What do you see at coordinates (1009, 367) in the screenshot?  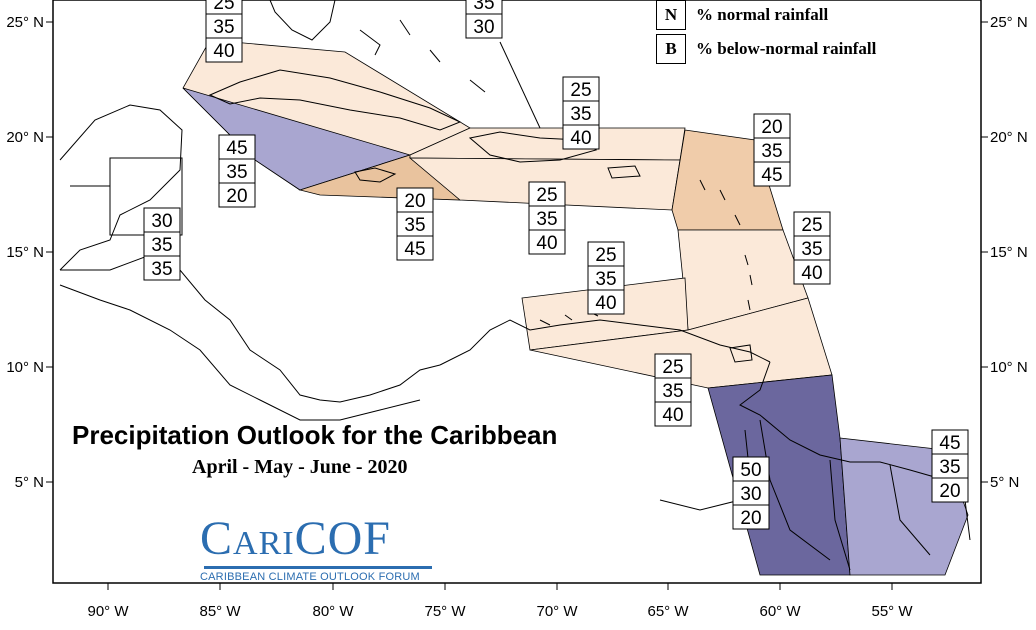 I see `lat-tick-label-right: 10° N` at bounding box center [1009, 367].